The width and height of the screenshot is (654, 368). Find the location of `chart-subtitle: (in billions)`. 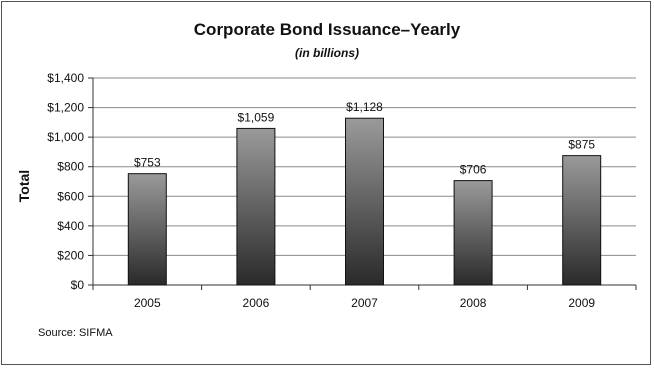

chart-subtitle: (in billions) is located at coordinates (327, 53).